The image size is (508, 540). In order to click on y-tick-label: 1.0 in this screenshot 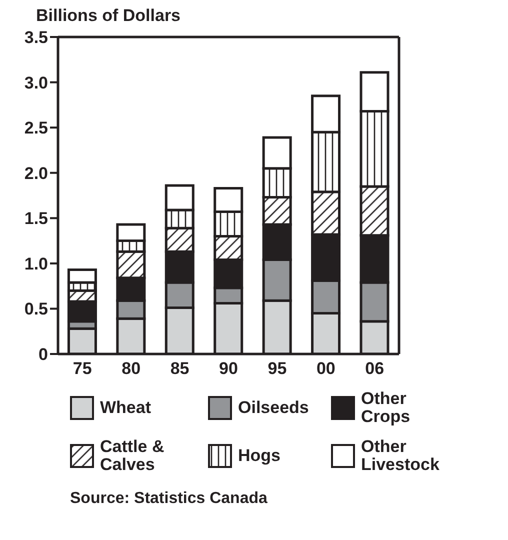, I will do `click(36, 264)`.